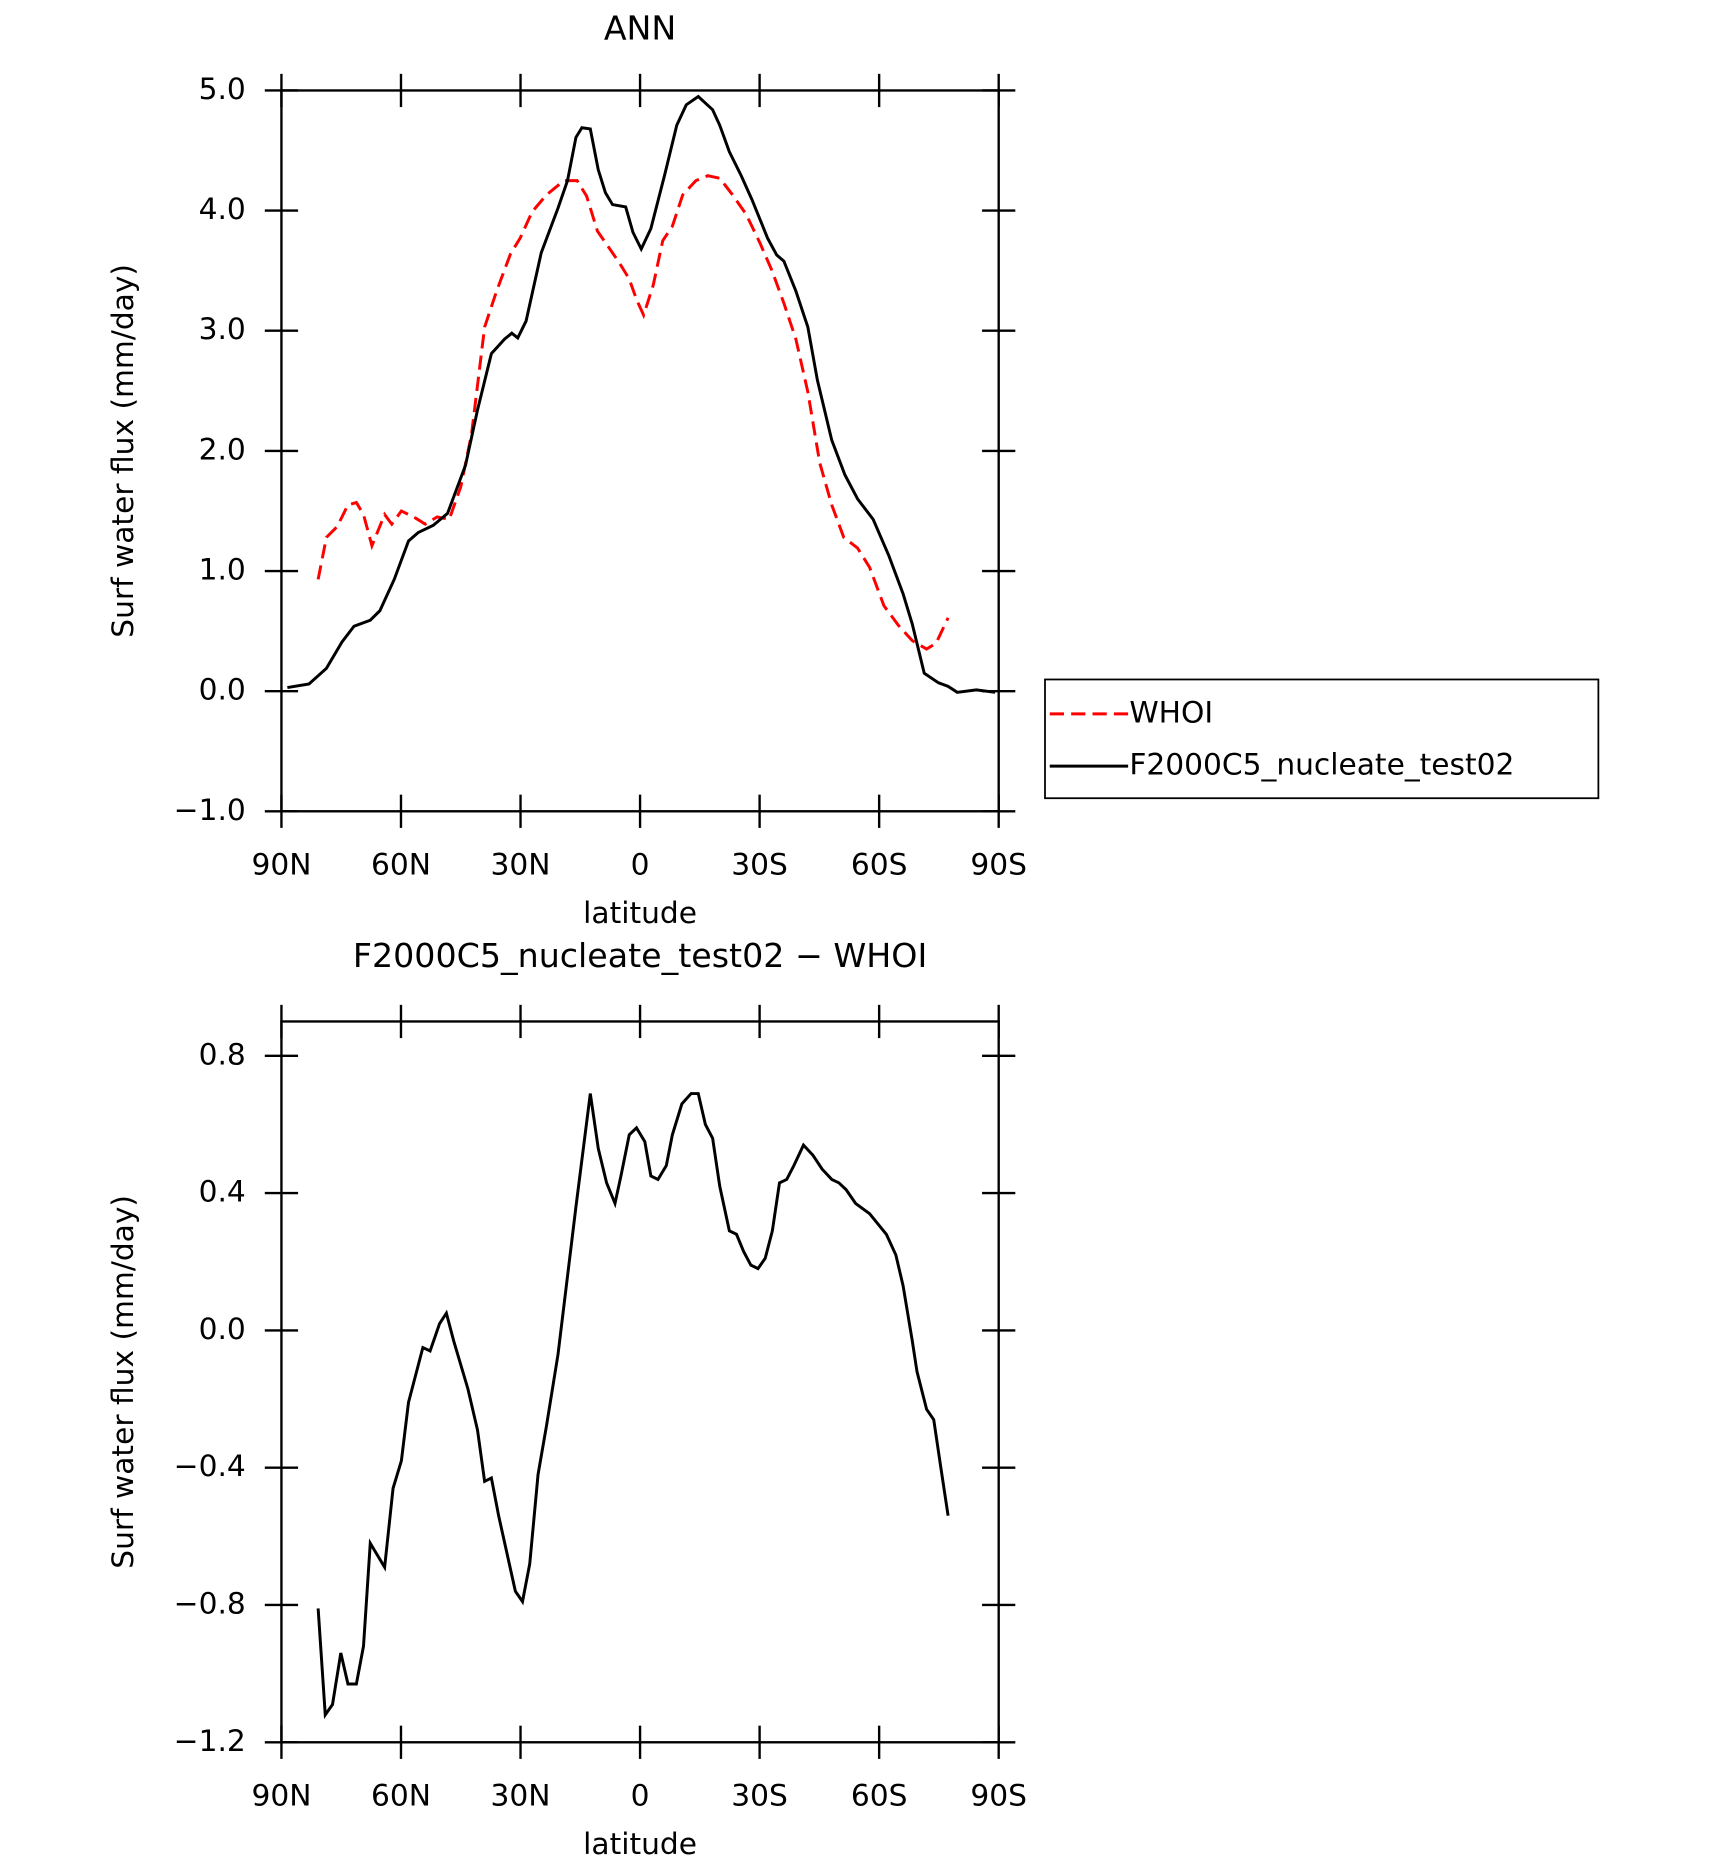 The height and width of the screenshot is (1866, 1710). What do you see at coordinates (222, 88) in the screenshot?
I see `y-tick-label: 5.0` at bounding box center [222, 88].